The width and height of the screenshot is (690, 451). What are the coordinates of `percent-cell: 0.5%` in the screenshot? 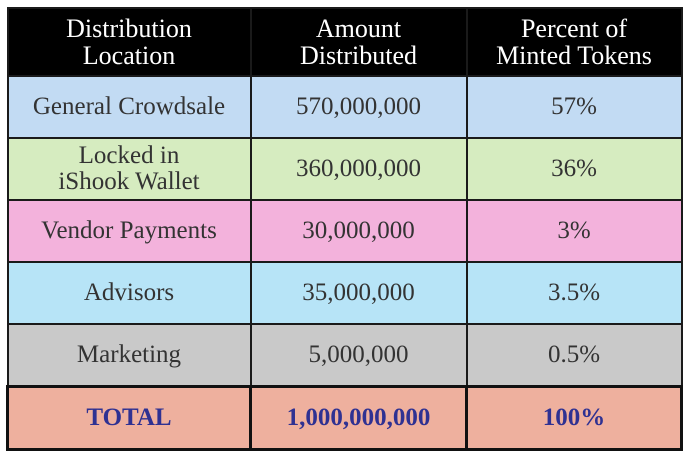 It's located at (574, 355).